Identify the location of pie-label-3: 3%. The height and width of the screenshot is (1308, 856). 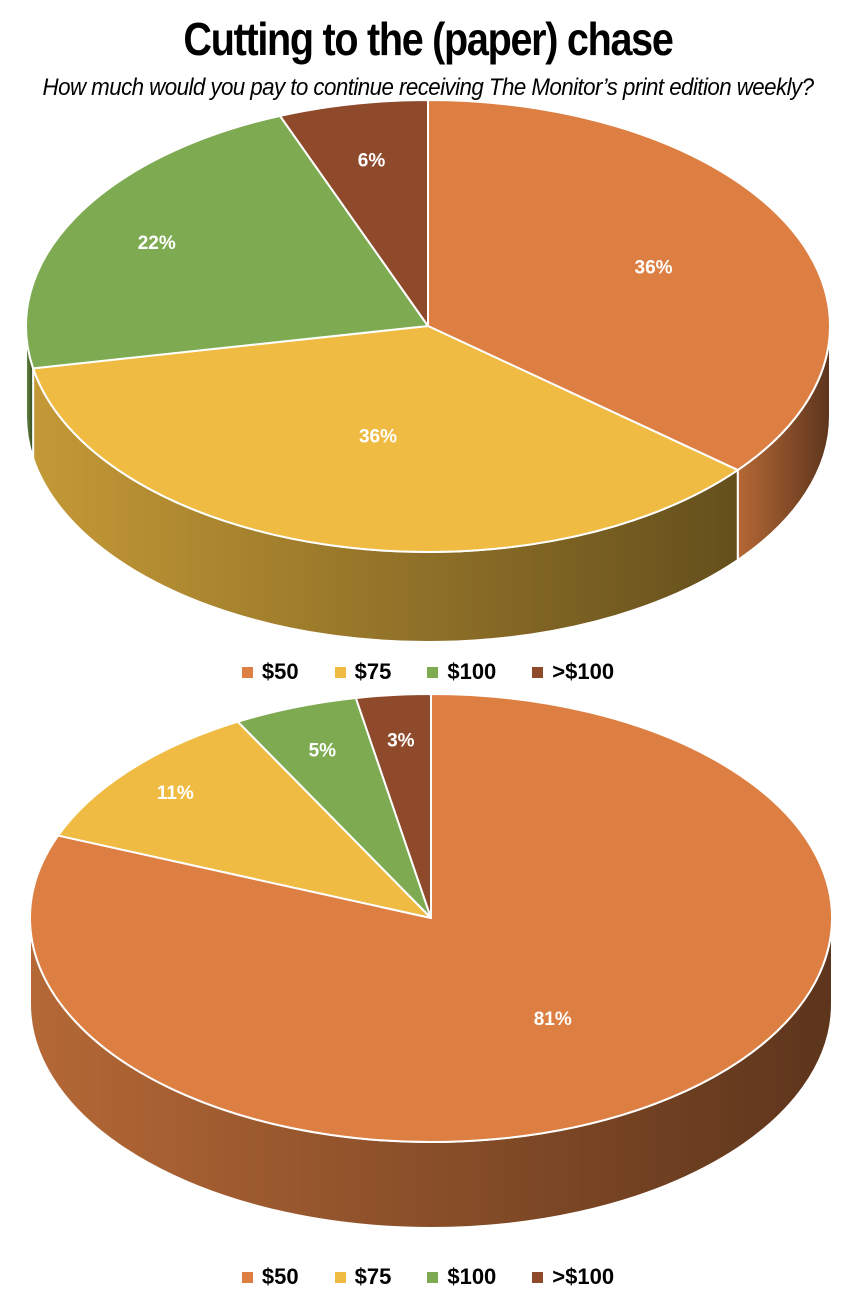
(401, 741).